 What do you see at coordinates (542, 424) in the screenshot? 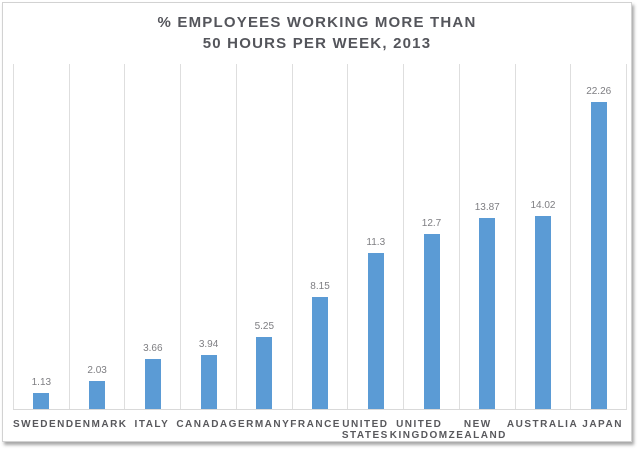
I see `category-label-australia: AUSTRALIA` at bounding box center [542, 424].